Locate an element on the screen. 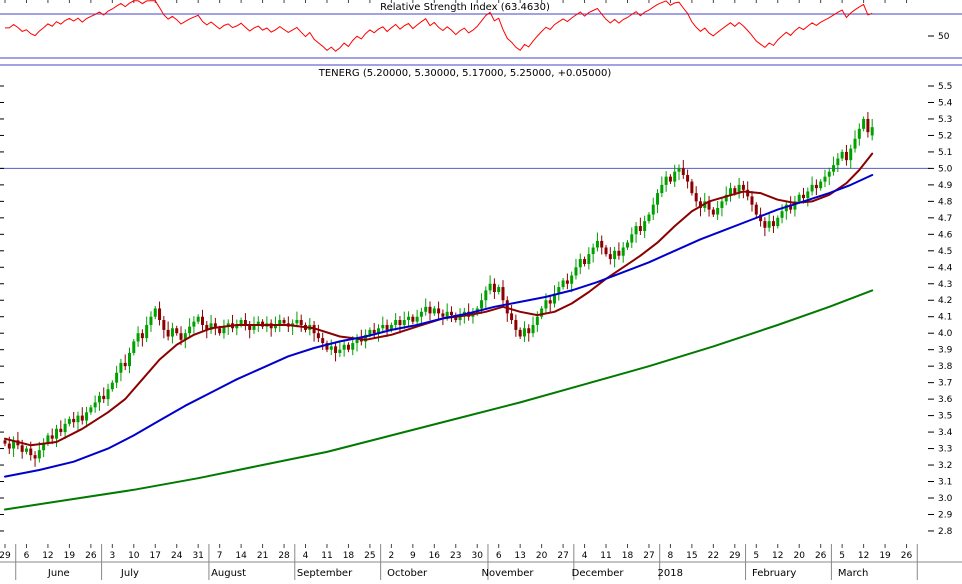 This screenshot has height=584, width=962. svg-text: 4.9 is located at coordinates (945, 186).